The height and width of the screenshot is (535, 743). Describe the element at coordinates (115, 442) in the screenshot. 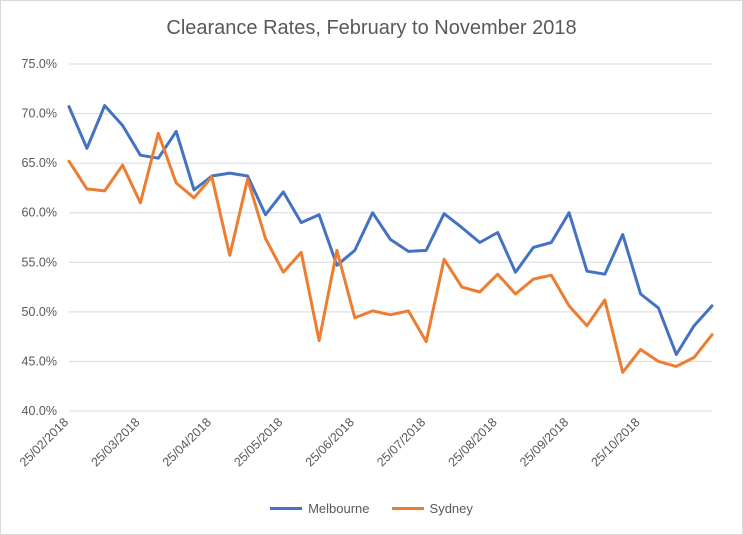

I see `x-tick-label: 25/03/2018` at that location.